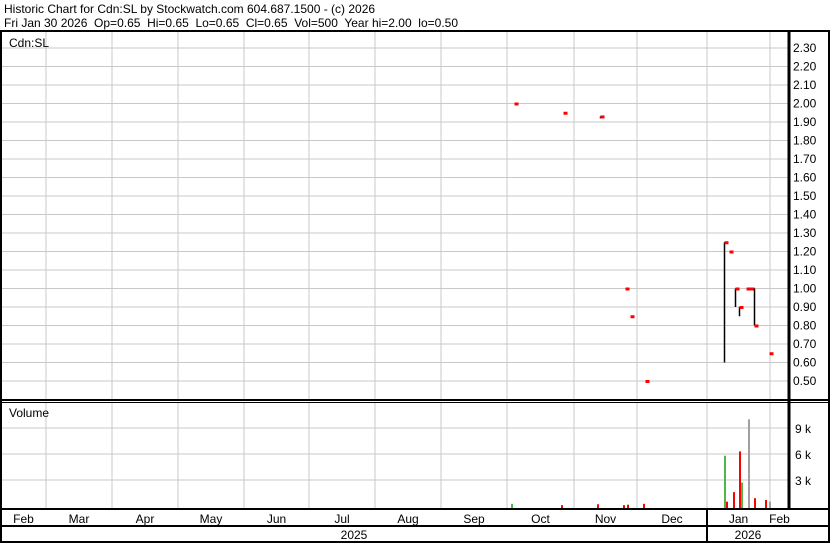 The width and height of the screenshot is (830, 543). I want to click on price-panel-label: Cdn:SL, so click(29, 43).